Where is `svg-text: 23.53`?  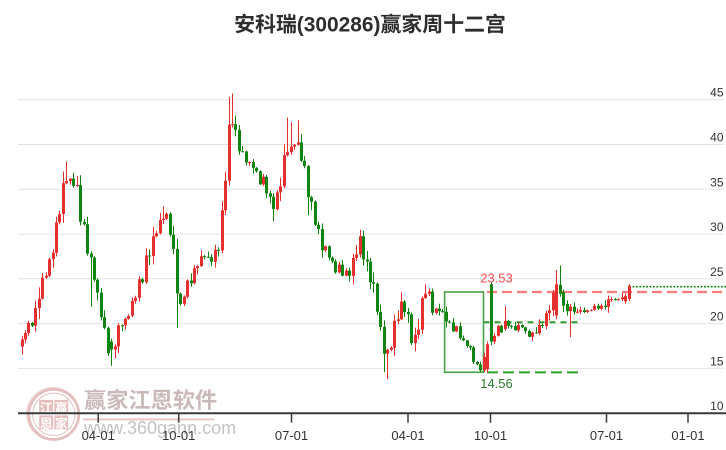
svg-text: 23.53 is located at coordinates (496, 278).